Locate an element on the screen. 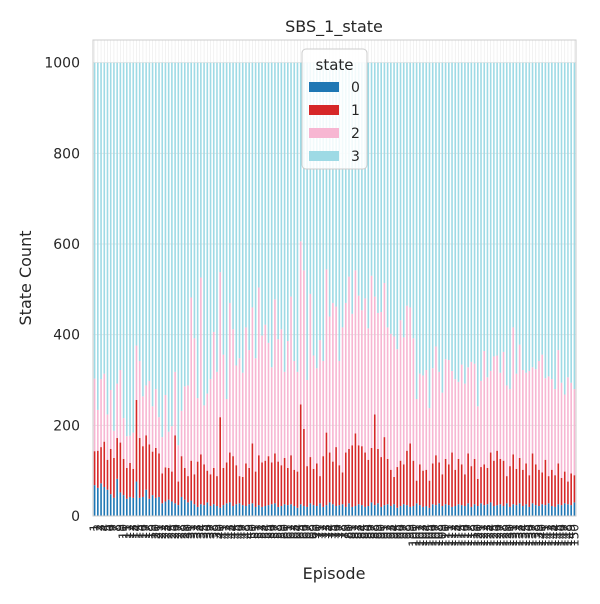  x-tick-label: 10 is located at coordinates (124, 531).